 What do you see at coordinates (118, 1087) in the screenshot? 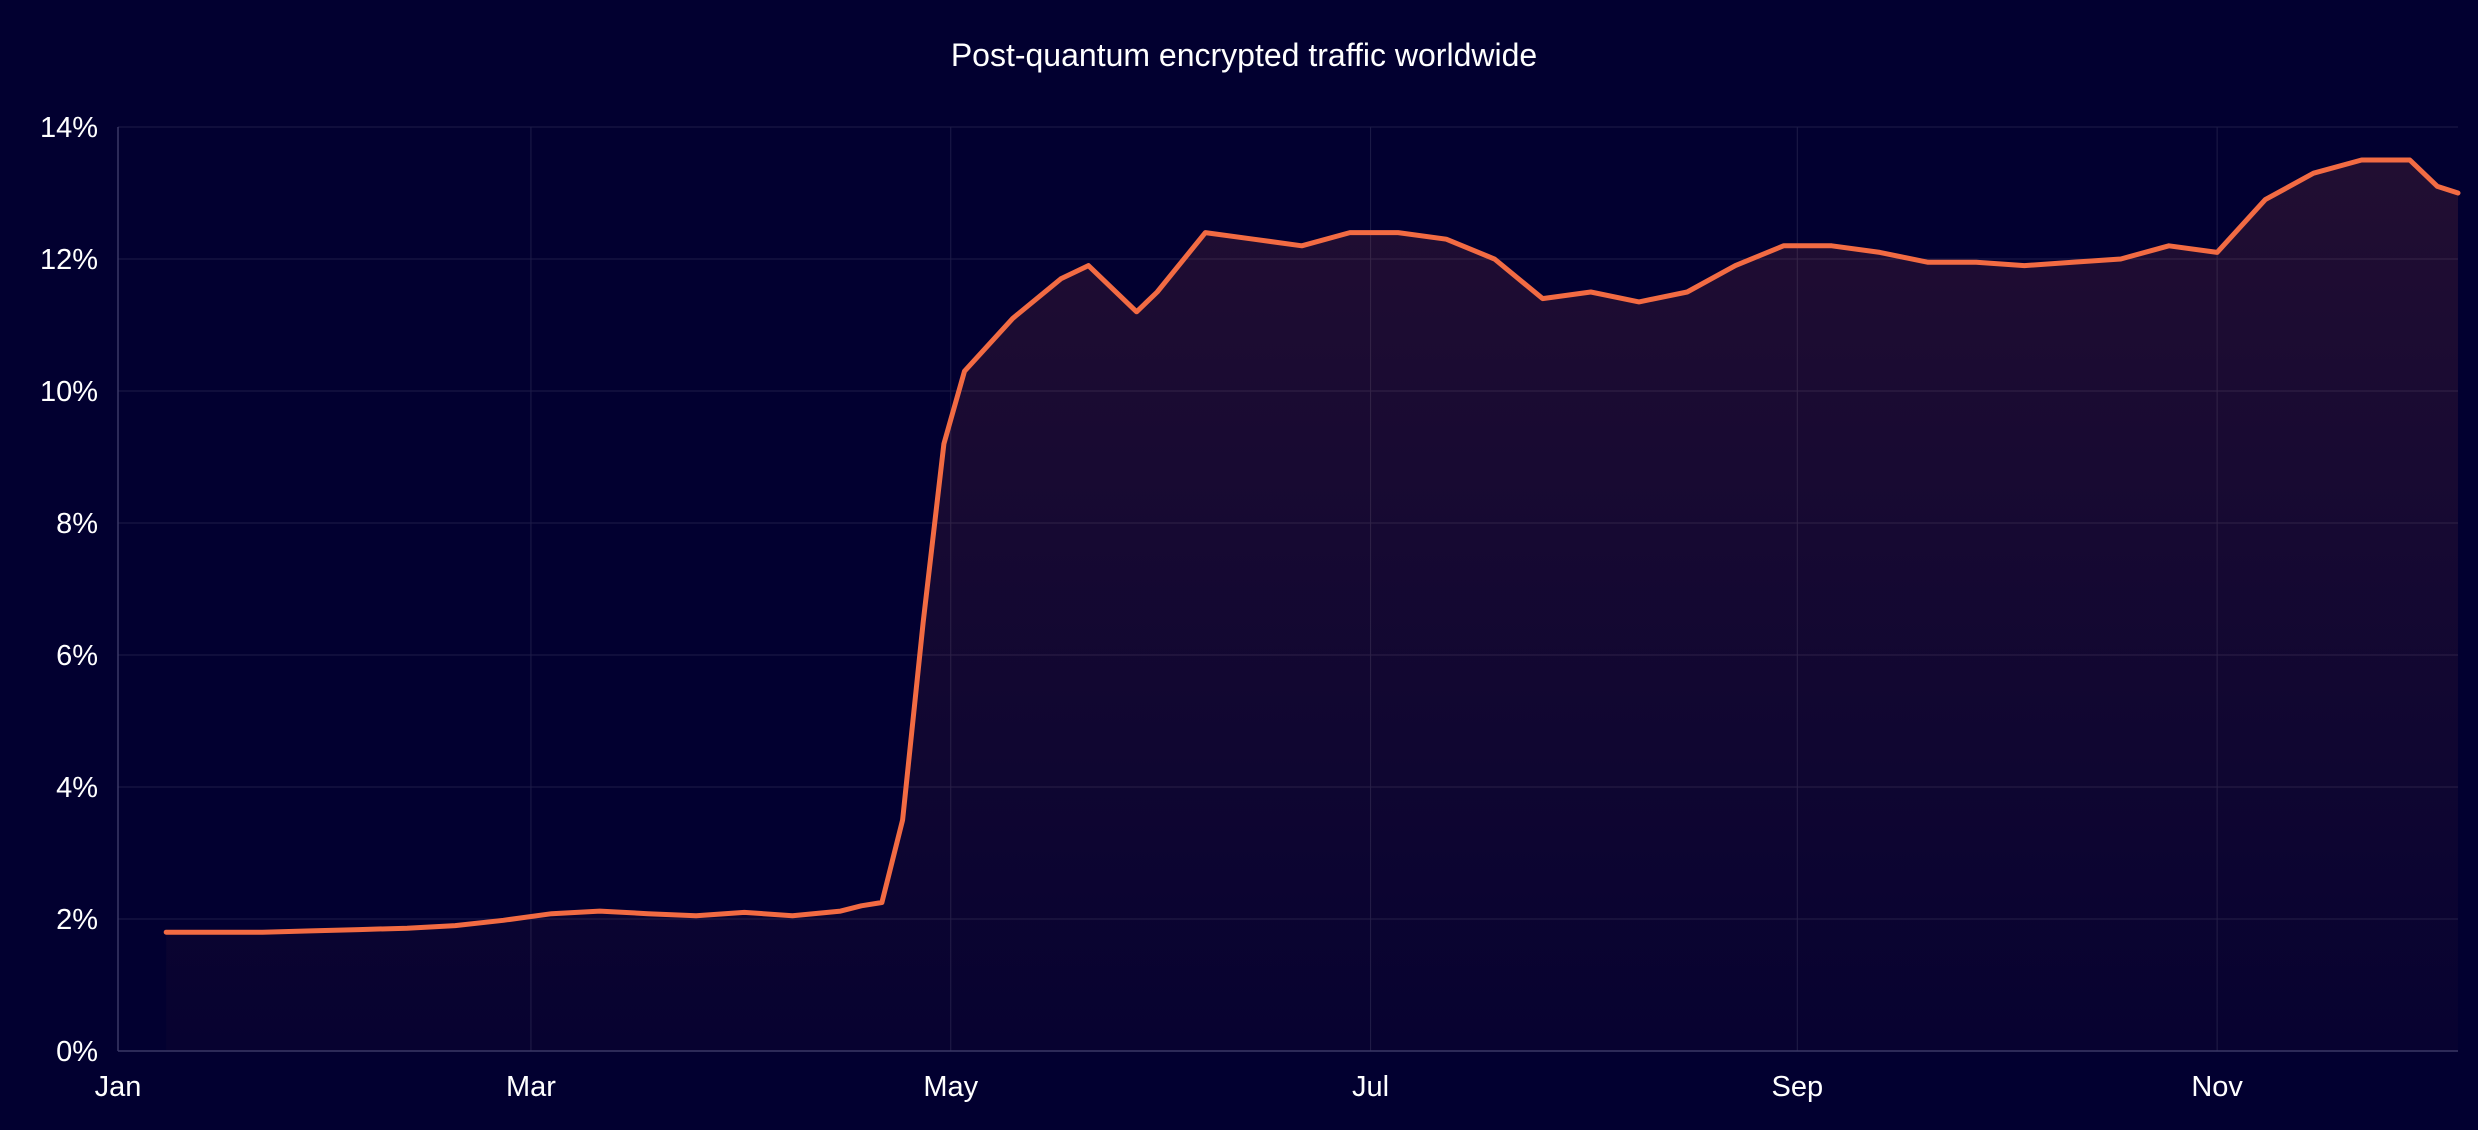
I see `x-tick-label: Jan` at bounding box center [118, 1087].